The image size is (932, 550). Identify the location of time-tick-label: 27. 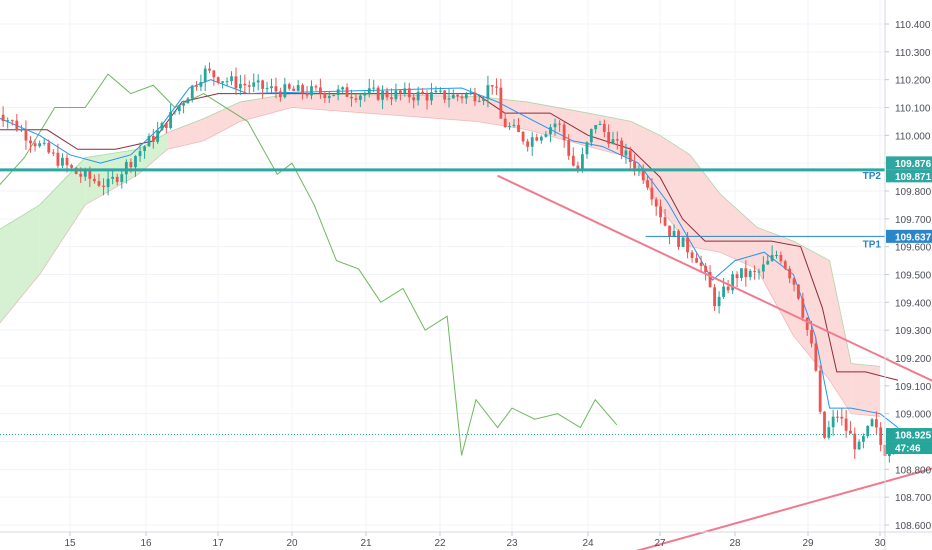
(660, 543).